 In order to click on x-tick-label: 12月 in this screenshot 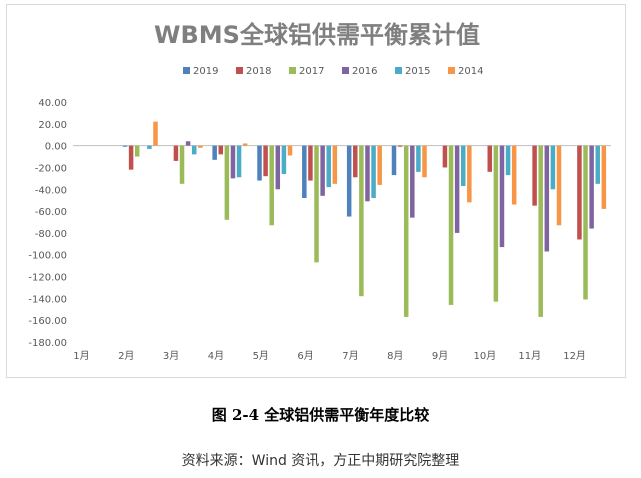, I will do `click(574, 356)`.